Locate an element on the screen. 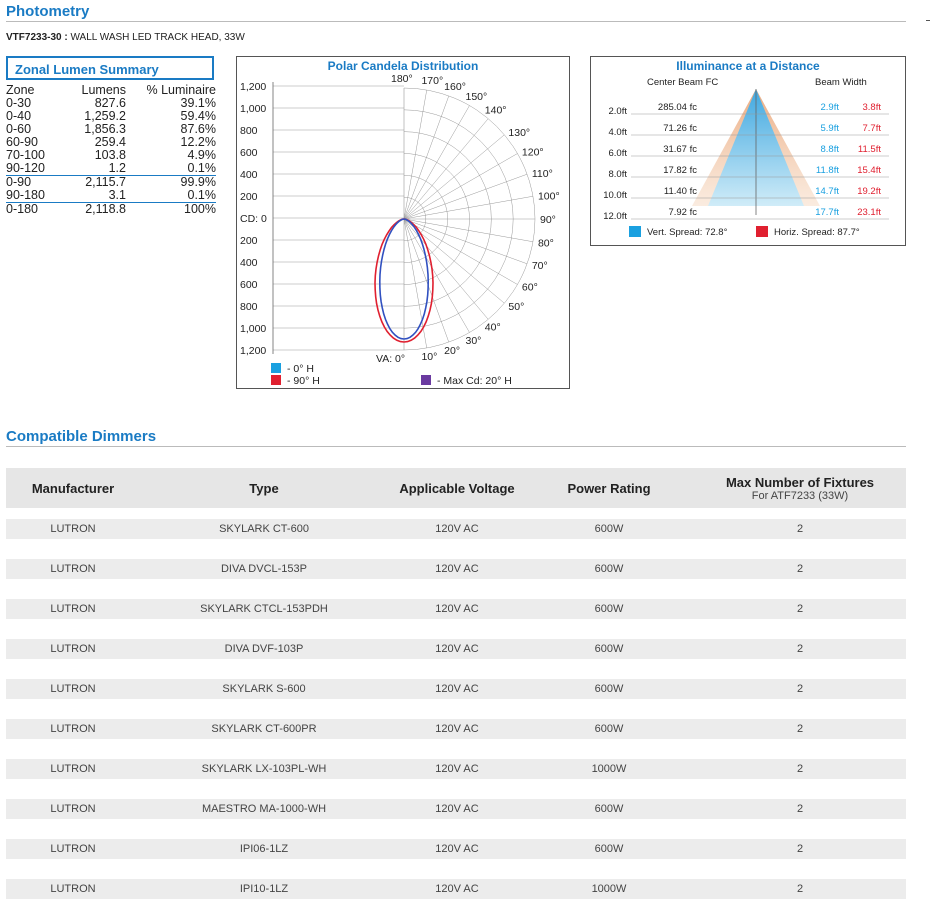  curve-0h is located at coordinates (404, 279).